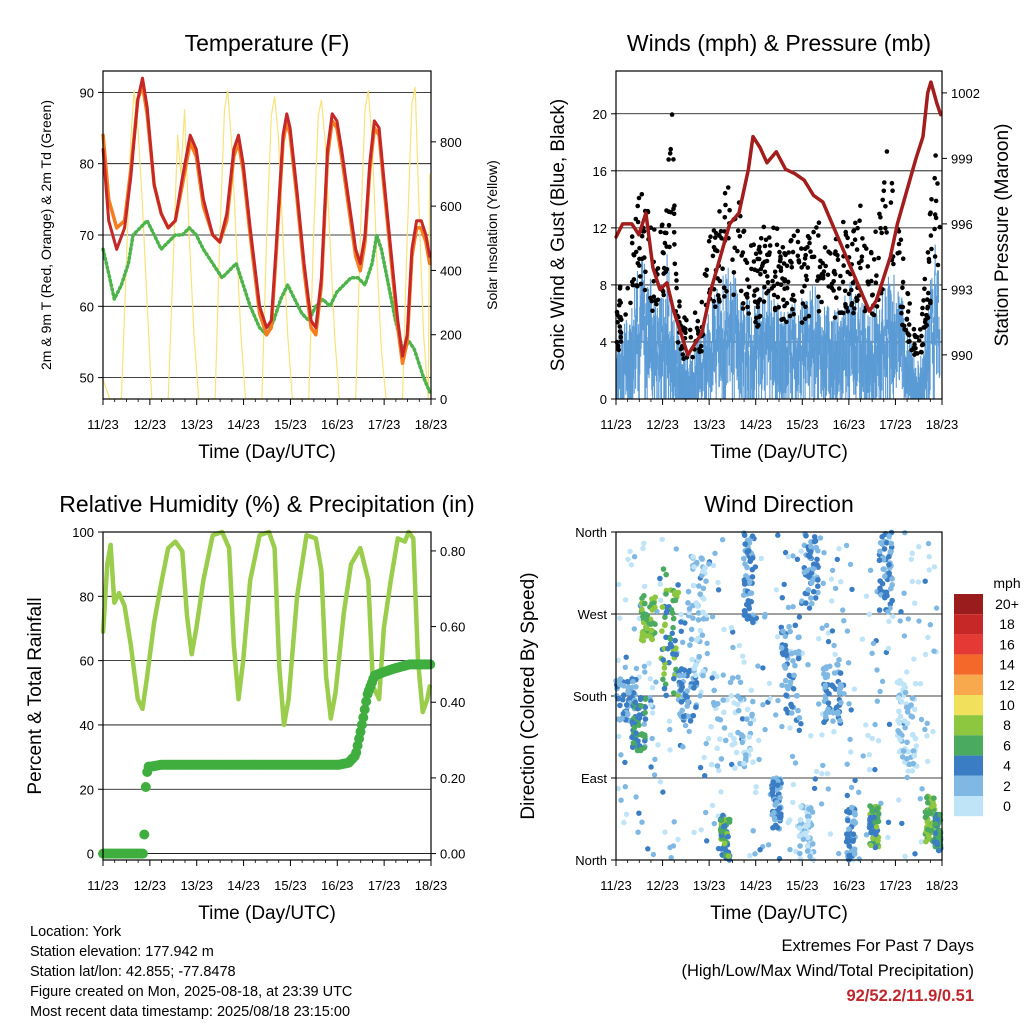  What do you see at coordinates (1007, 725) in the screenshot?
I see `legend-label: 8` at bounding box center [1007, 725].